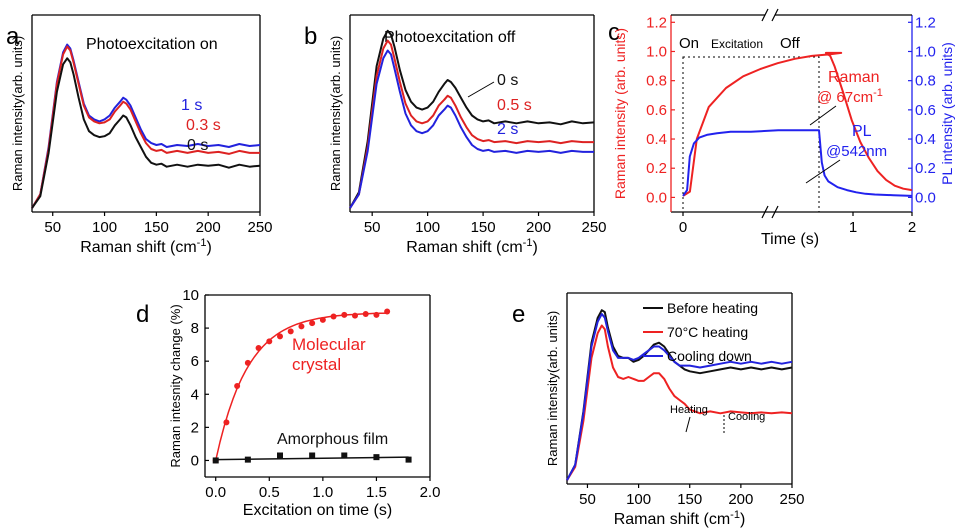  What do you see at coordinates (656, 22) in the screenshot?
I see `panel-c-y-tick-label: 1.2` at bounding box center [656, 22].